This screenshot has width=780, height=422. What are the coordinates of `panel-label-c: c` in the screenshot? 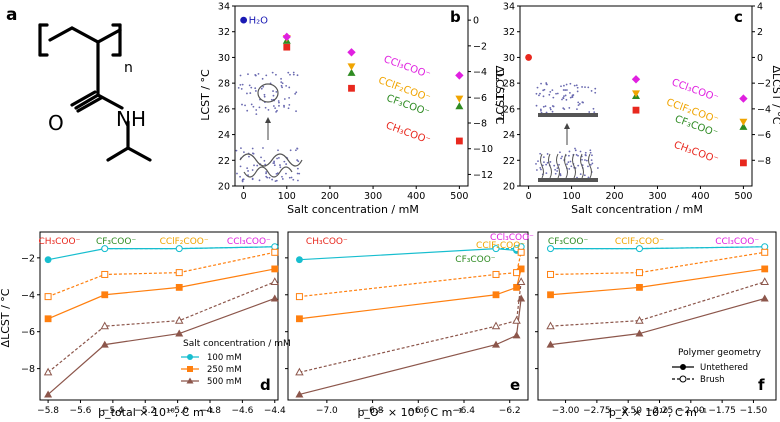 It's located at (738, 17).